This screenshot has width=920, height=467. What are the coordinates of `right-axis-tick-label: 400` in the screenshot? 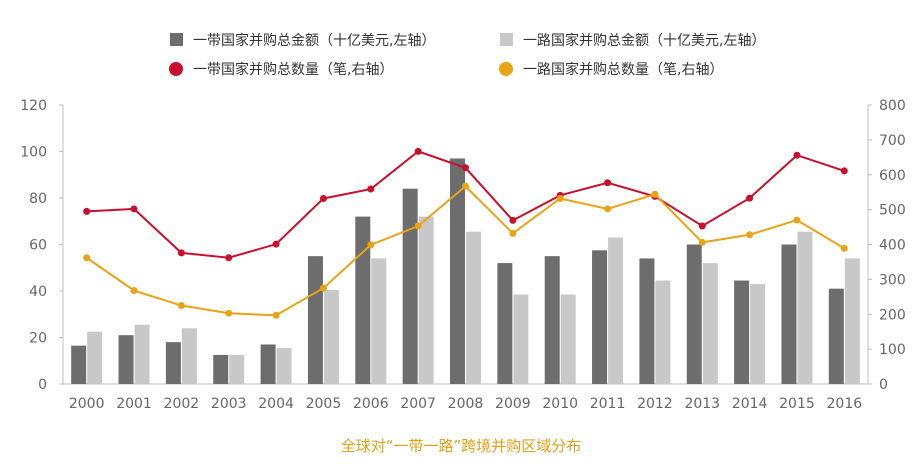 It's located at (892, 246).